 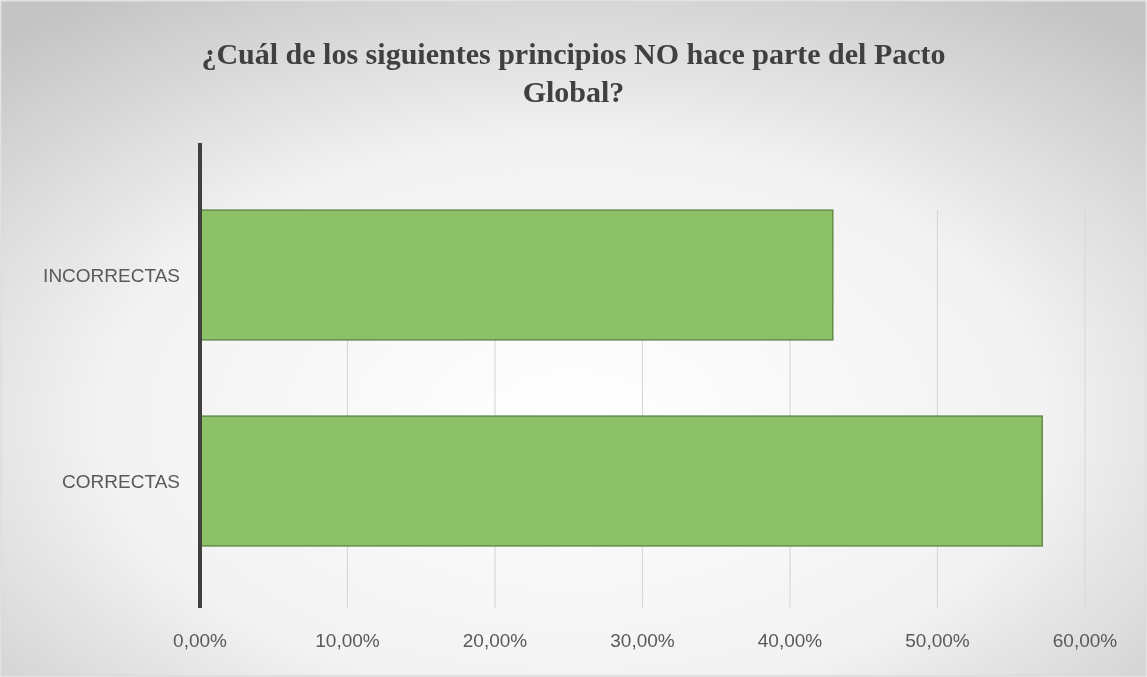 What do you see at coordinates (642, 640) in the screenshot?
I see `x-tick-label: 30,00%` at bounding box center [642, 640].